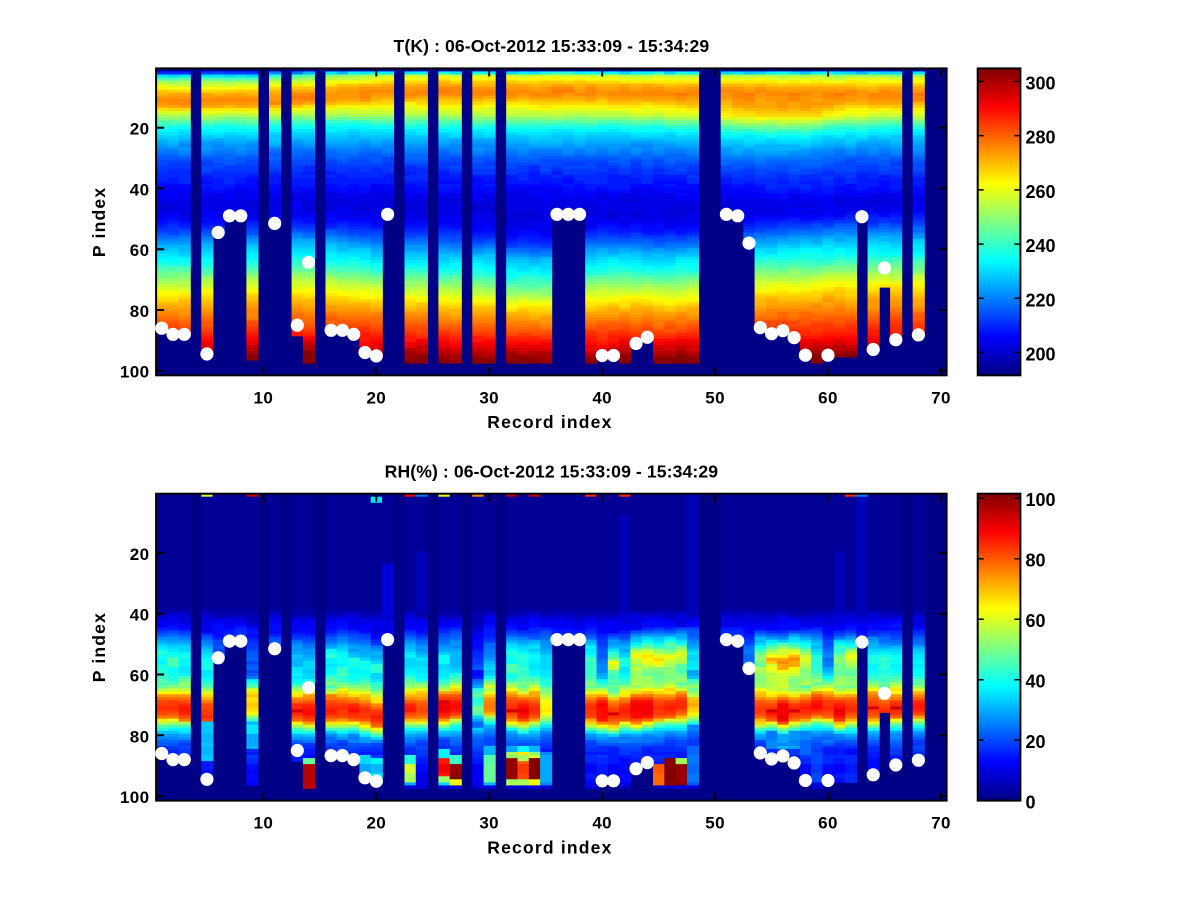 The width and height of the screenshot is (1200, 900). What do you see at coordinates (135, 372) in the screenshot?
I see `svg-text: 100` at bounding box center [135, 372].